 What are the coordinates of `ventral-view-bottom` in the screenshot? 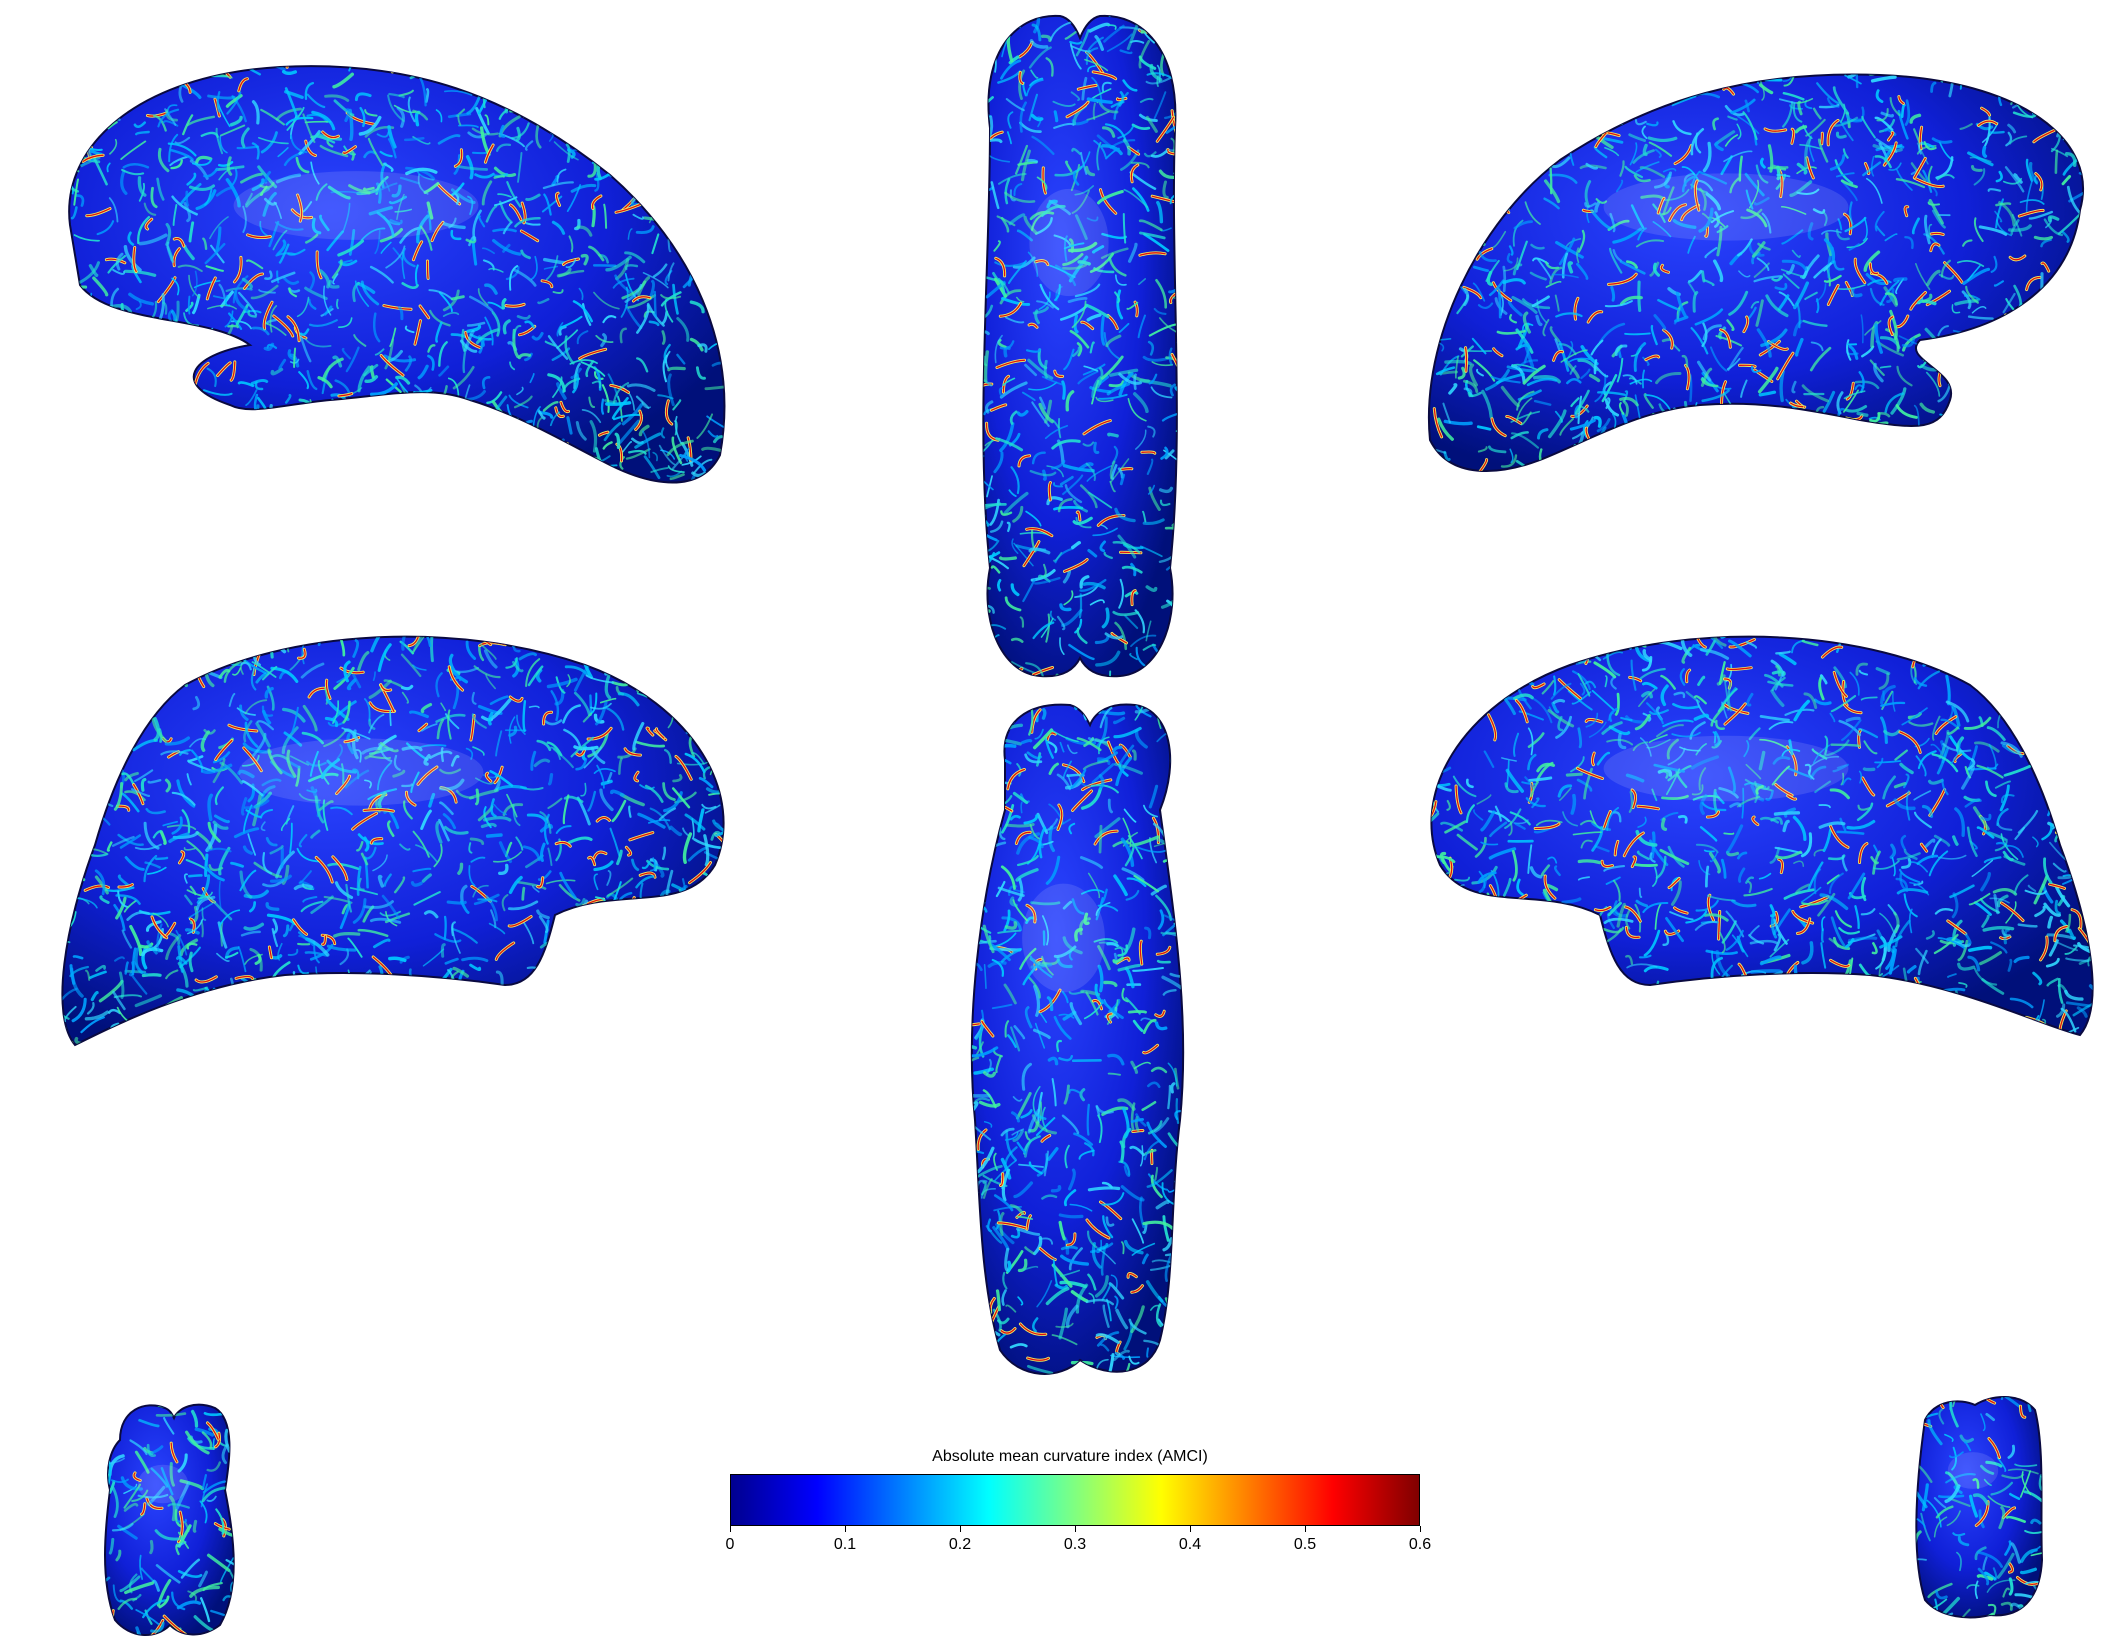 It's located at (1075, 1040).